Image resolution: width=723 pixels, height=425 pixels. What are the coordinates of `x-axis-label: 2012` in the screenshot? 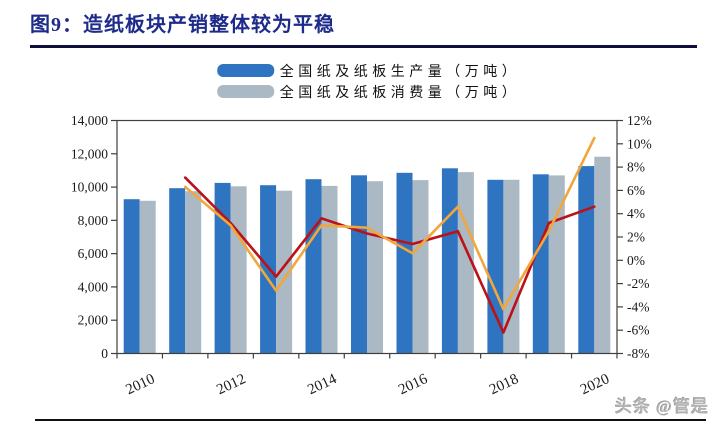 It's located at (231, 384).